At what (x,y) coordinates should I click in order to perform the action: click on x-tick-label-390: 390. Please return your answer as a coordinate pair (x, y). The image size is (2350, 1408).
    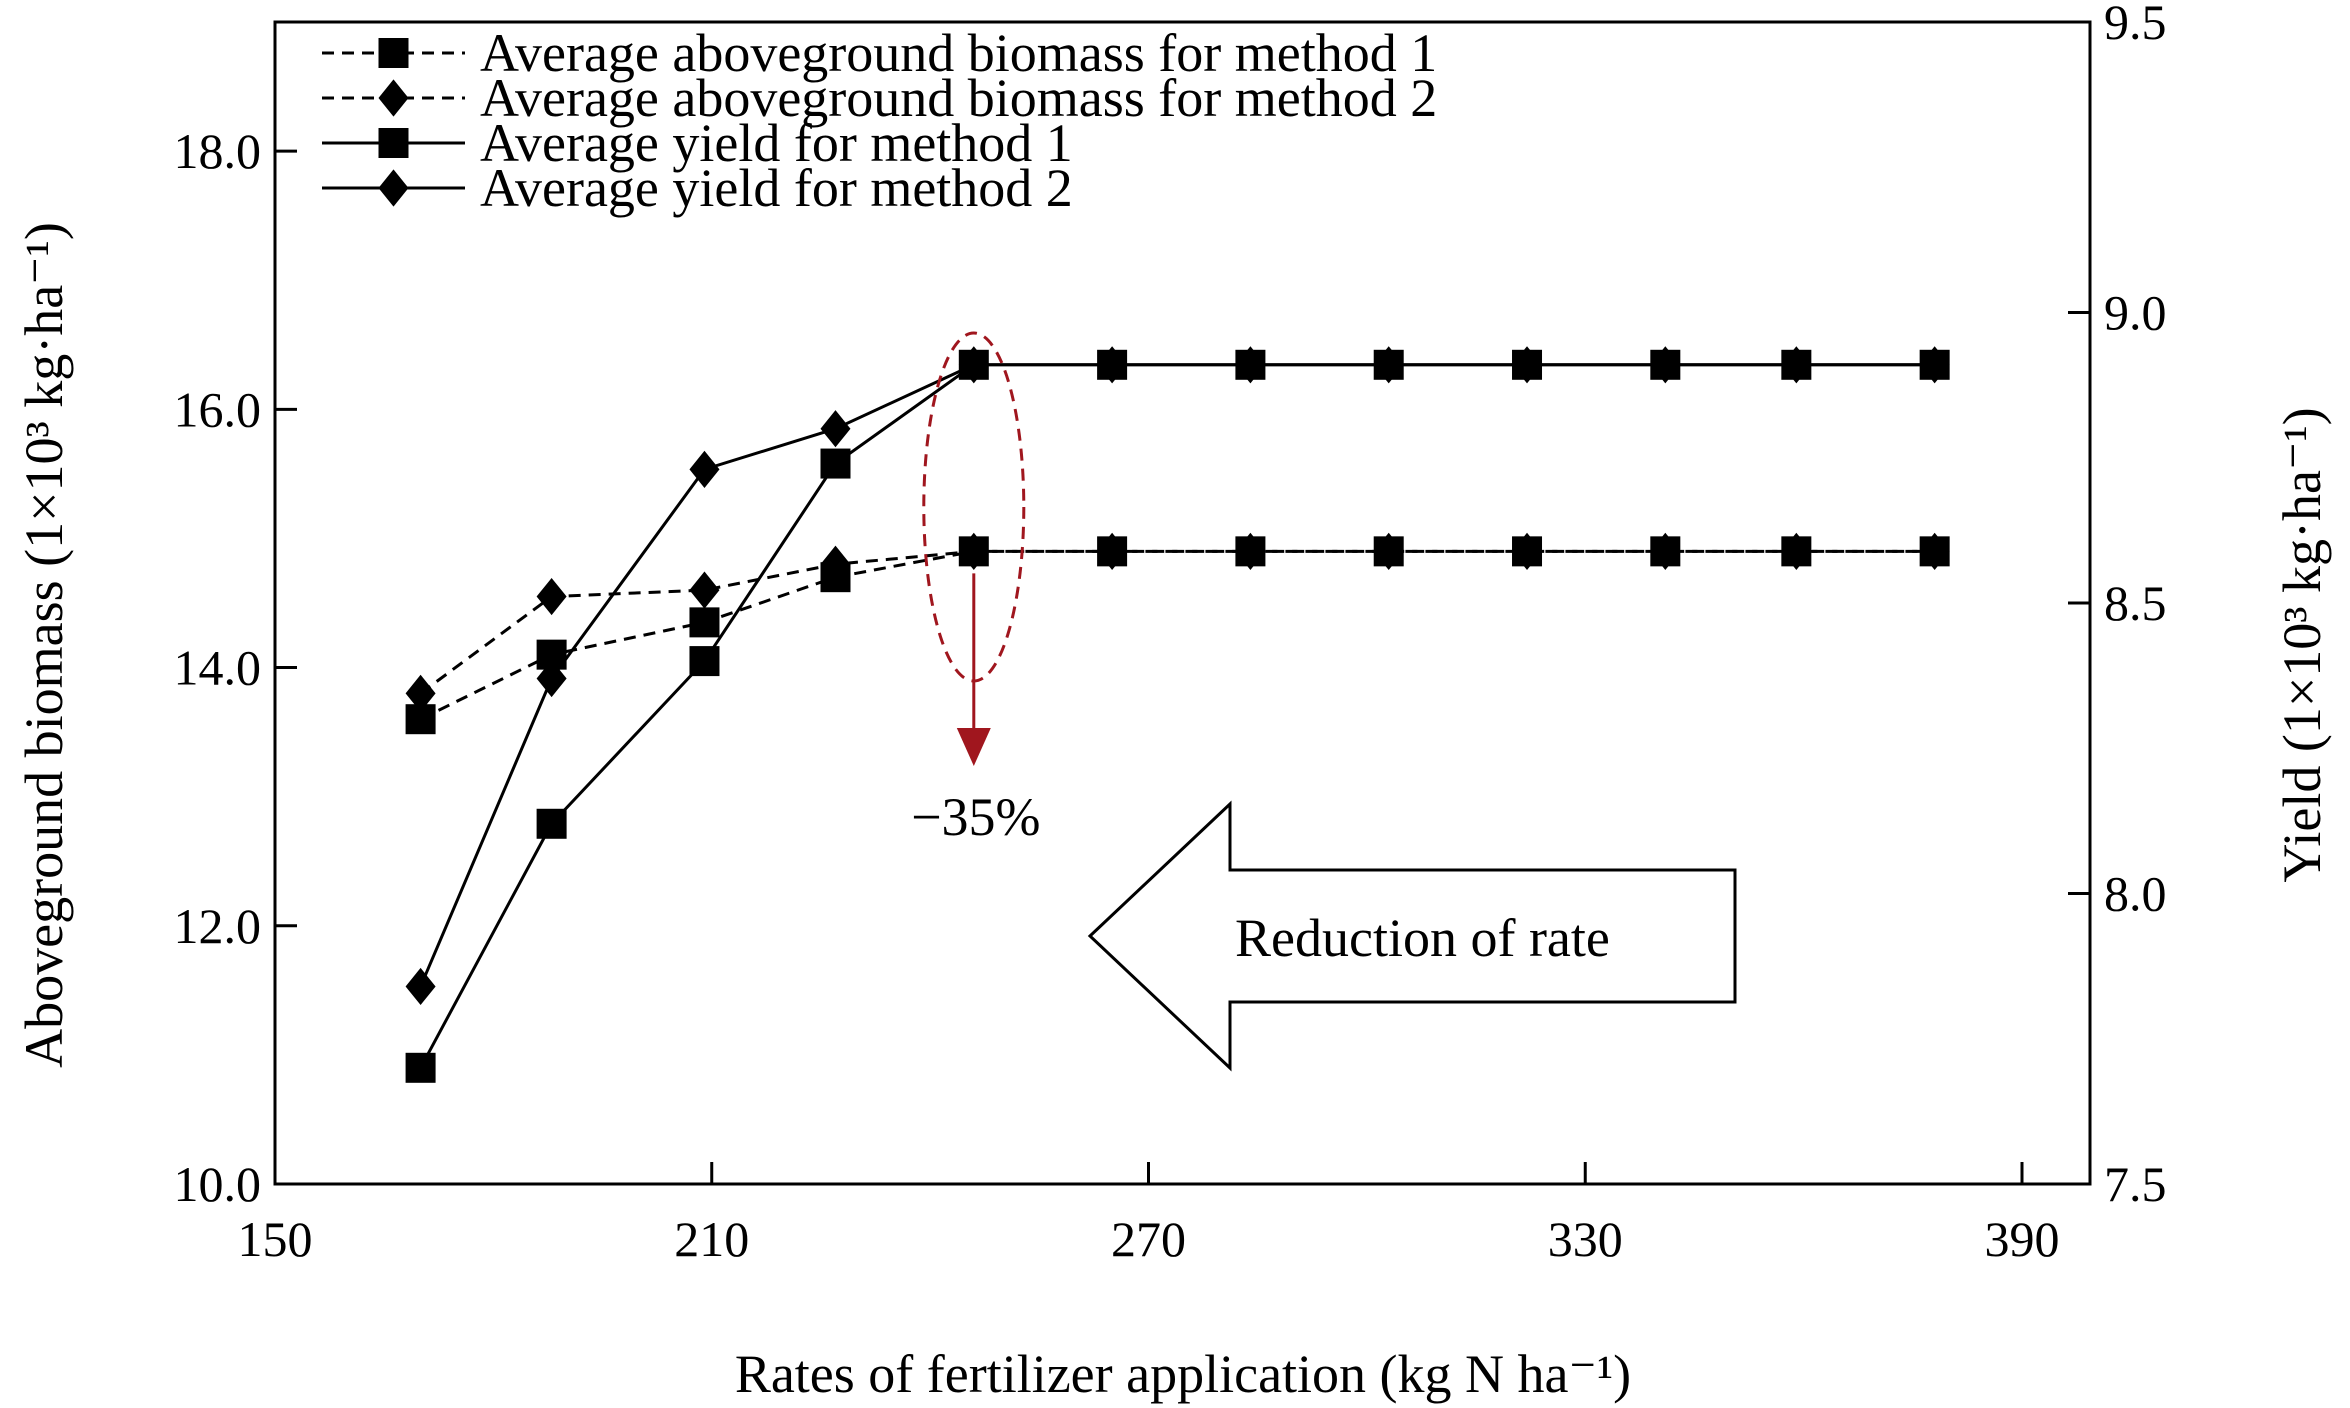
    Looking at the image, I should click on (2022, 1239).